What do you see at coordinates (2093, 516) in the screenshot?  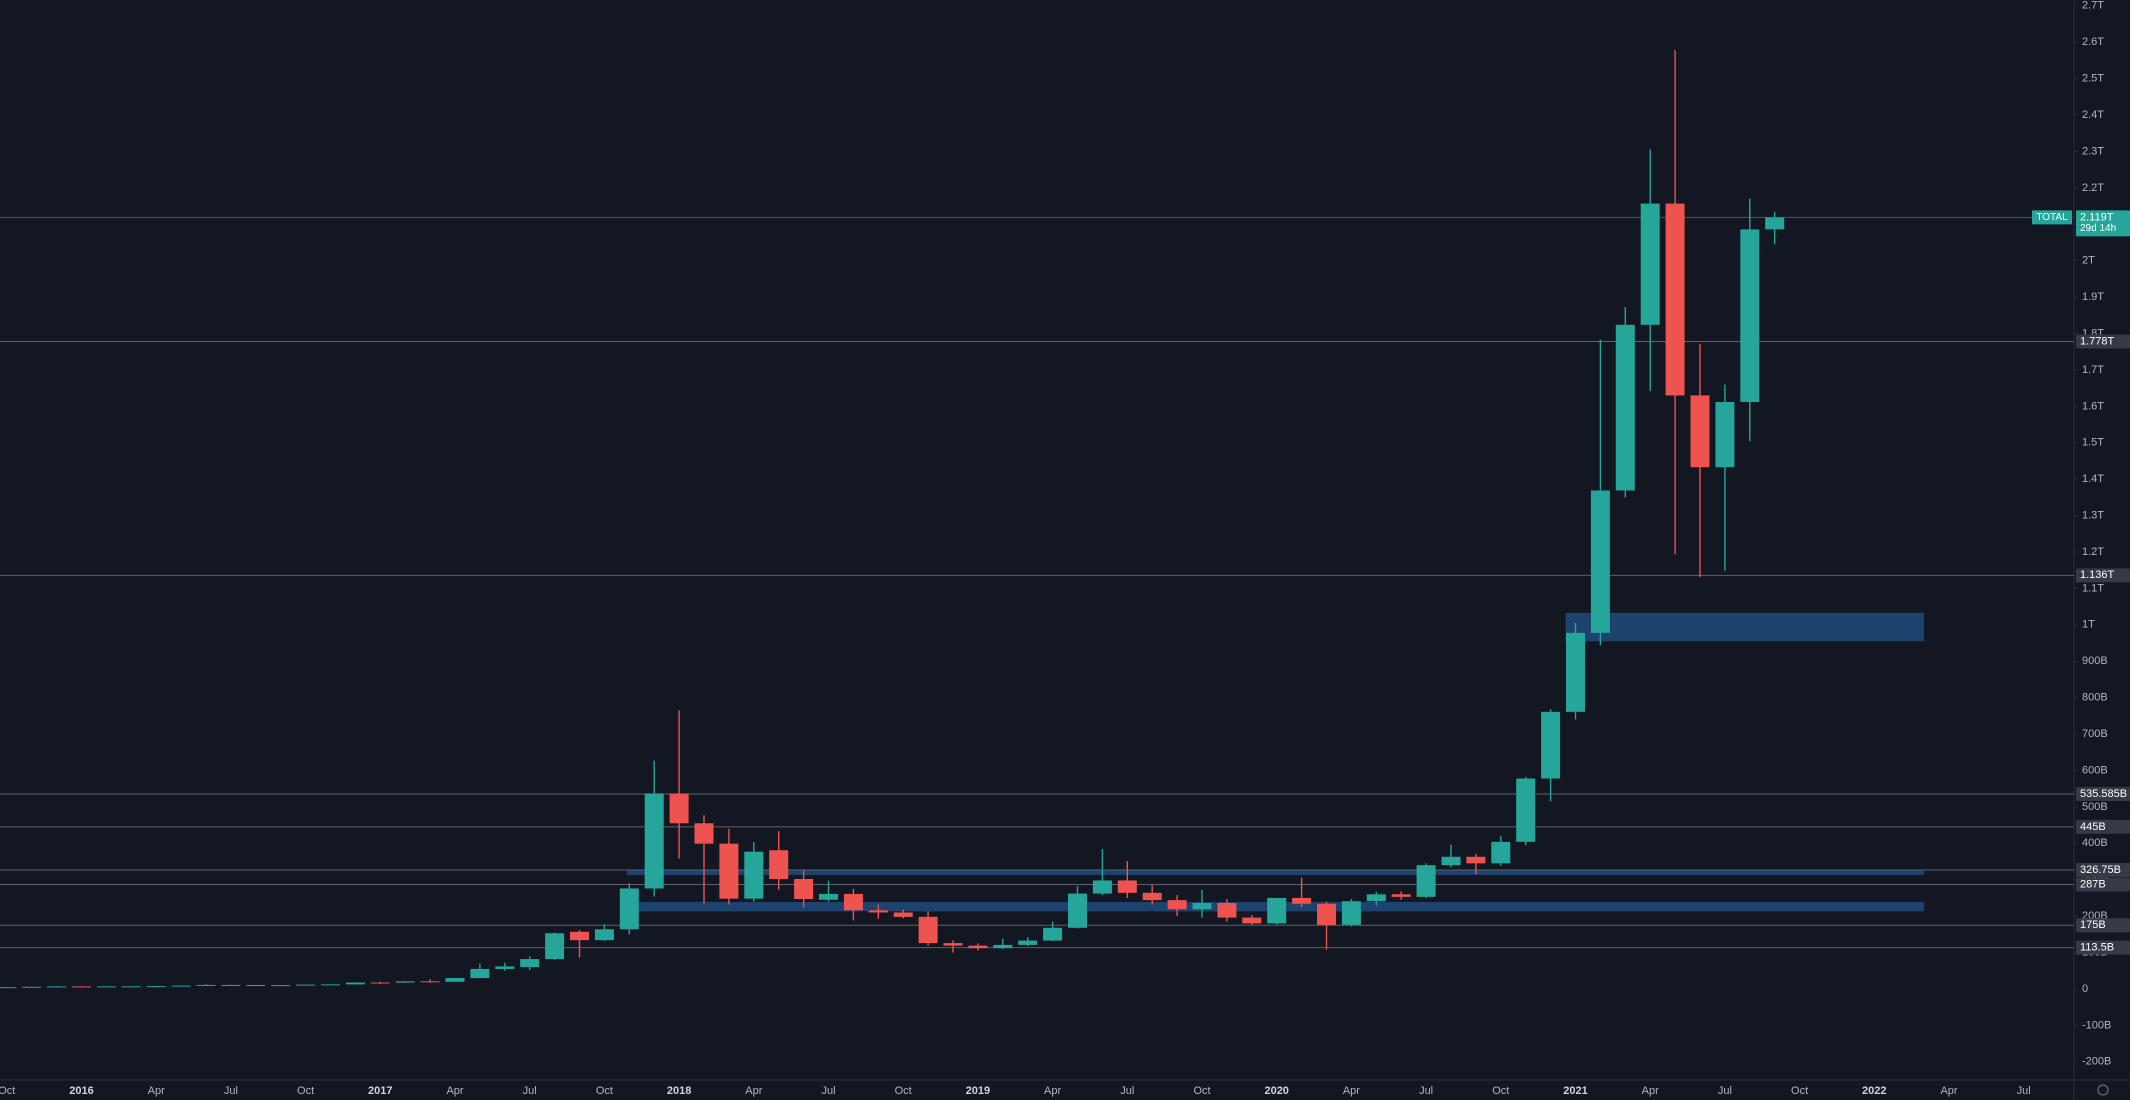 I see `y-tick-label: 1.3T` at bounding box center [2093, 516].